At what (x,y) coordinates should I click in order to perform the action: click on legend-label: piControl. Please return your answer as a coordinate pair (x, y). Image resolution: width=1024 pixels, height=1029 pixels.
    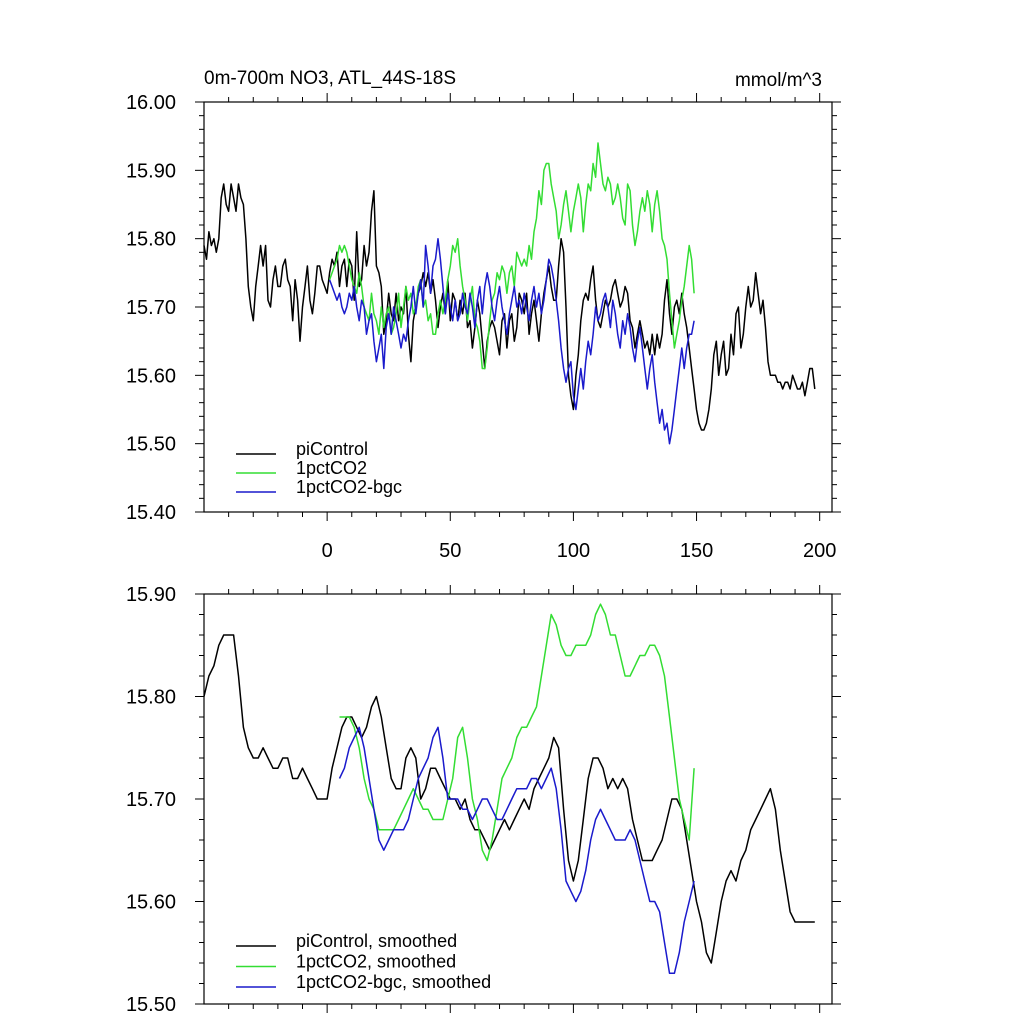
    Looking at the image, I should click on (332, 449).